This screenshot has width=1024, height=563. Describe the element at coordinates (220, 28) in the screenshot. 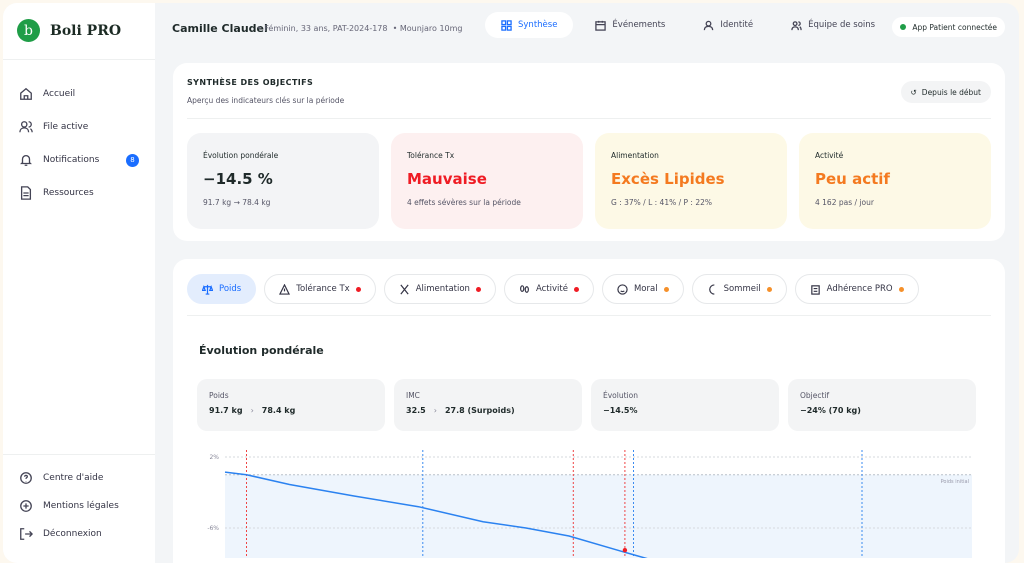

I see `patient-name: Camille Claudel` at that location.